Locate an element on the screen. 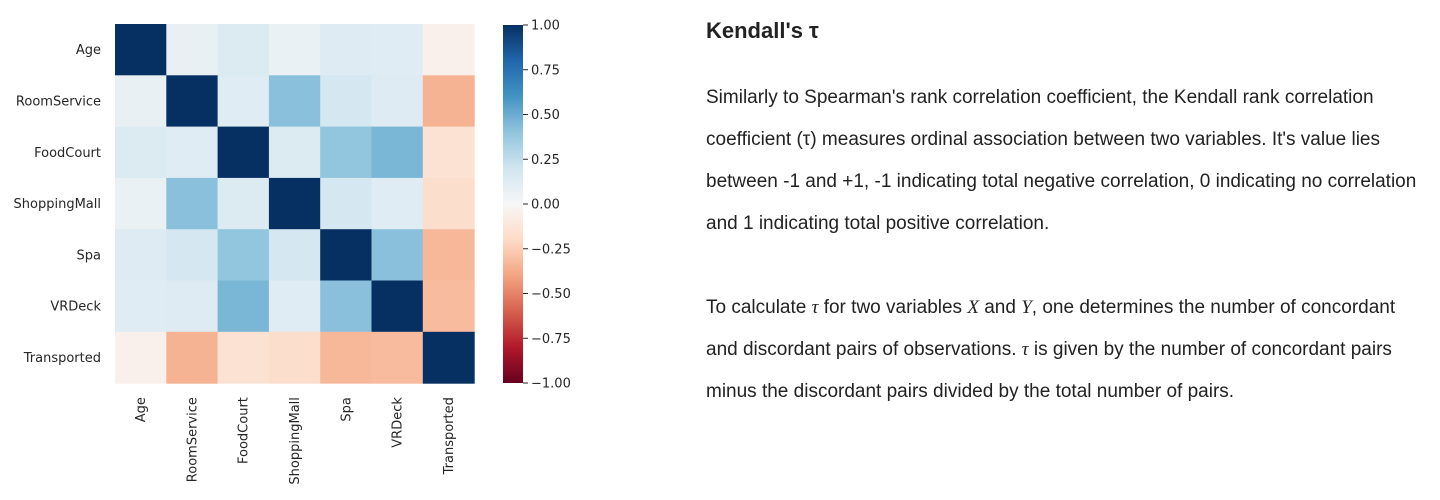 Image resolution: width=1440 pixels, height=500 pixels. variable-y: Y is located at coordinates (1026, 307).